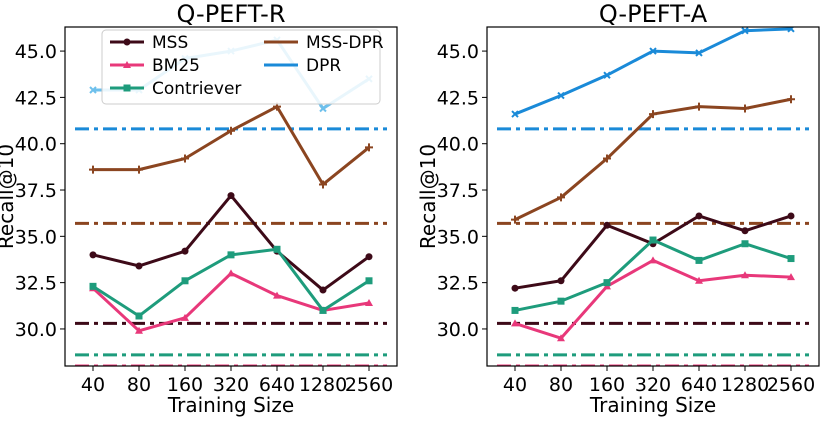 Image resolution: width=830 pixels, height=424 pixels. Describe the element at coordinates (149, 43) in the screenshot. I see `legend-item: MSS` at that location.